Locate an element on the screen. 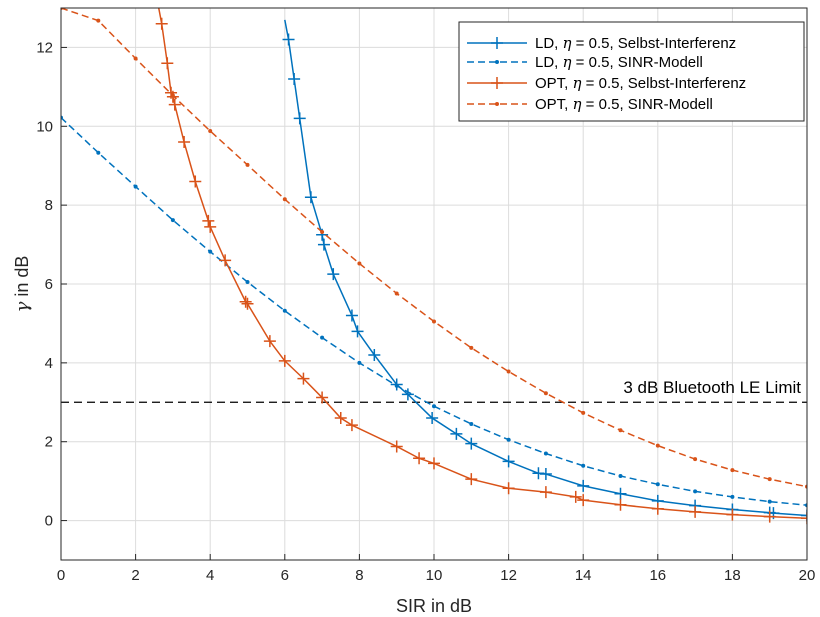 This screenshot has width=820, height=617. y-axis-label: γ in dB is located at coordinates (22, 284).